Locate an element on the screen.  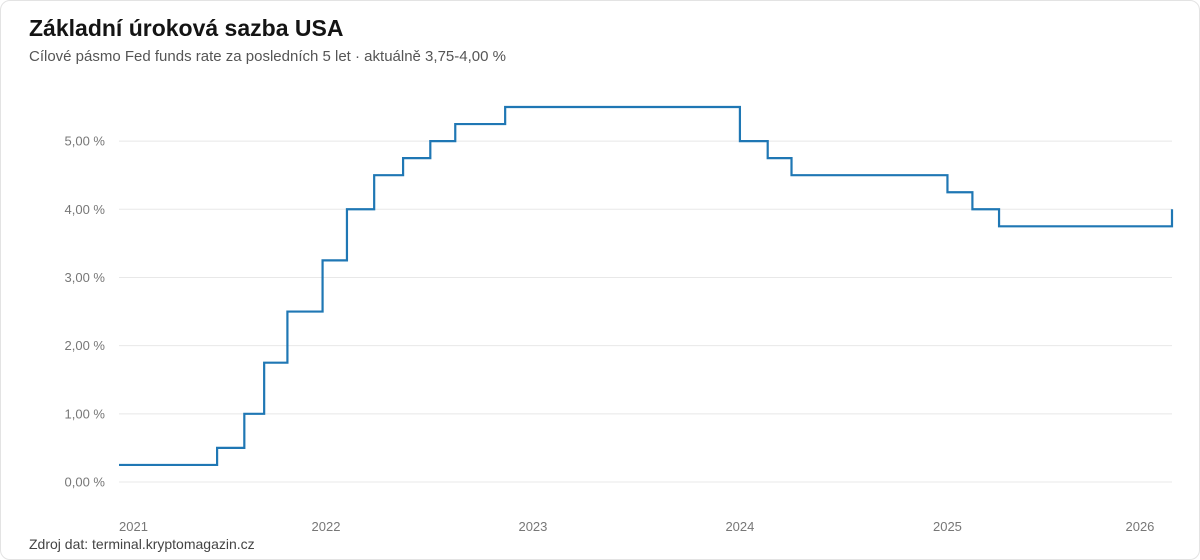
x-axis-ticks: 2021 2022 2023 2024 2025 2026 is located at coordinates (636, 525).